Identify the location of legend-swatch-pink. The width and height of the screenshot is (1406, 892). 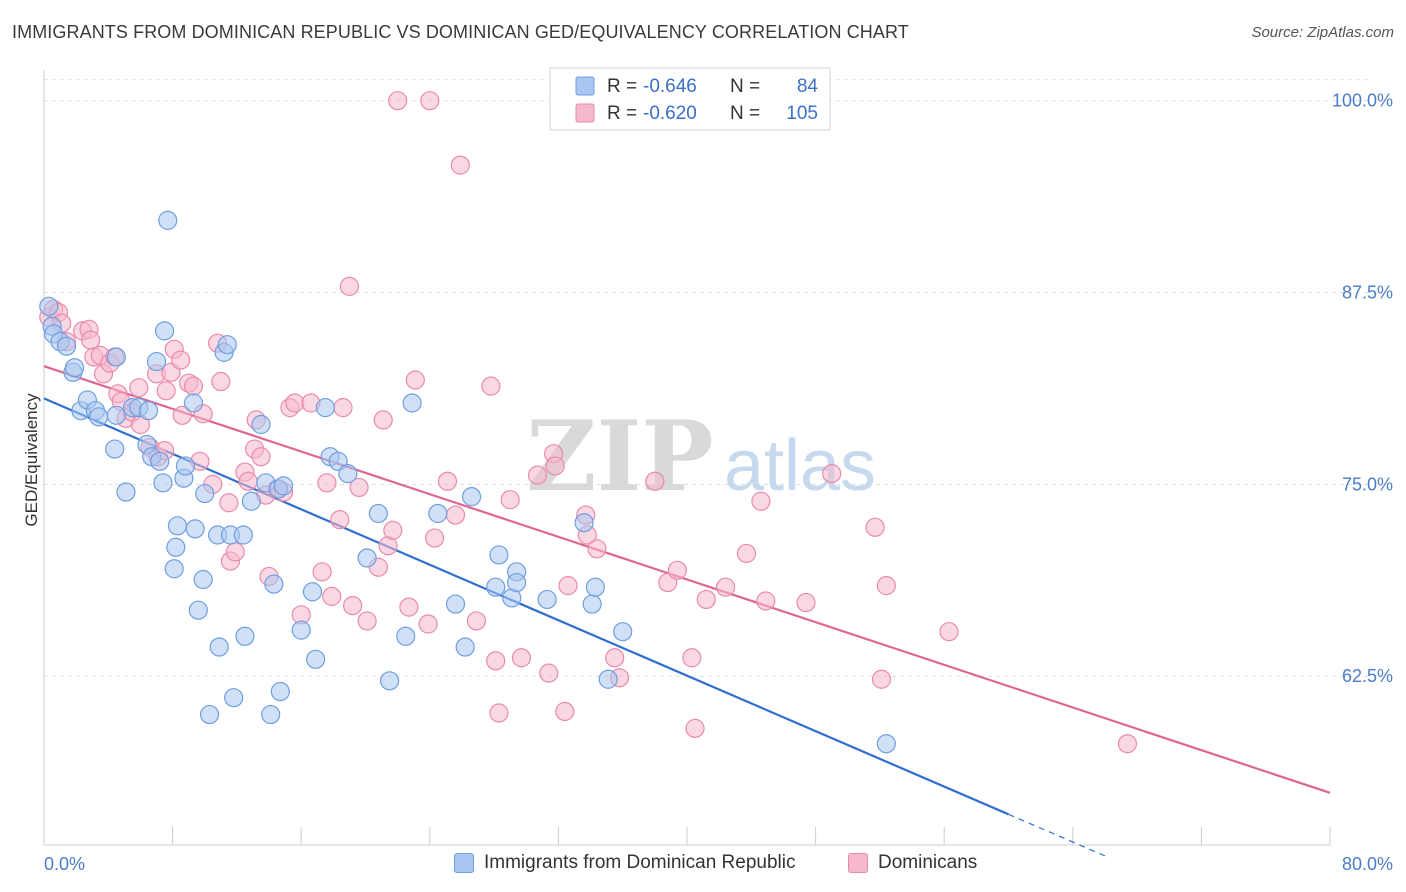
(585, 113).